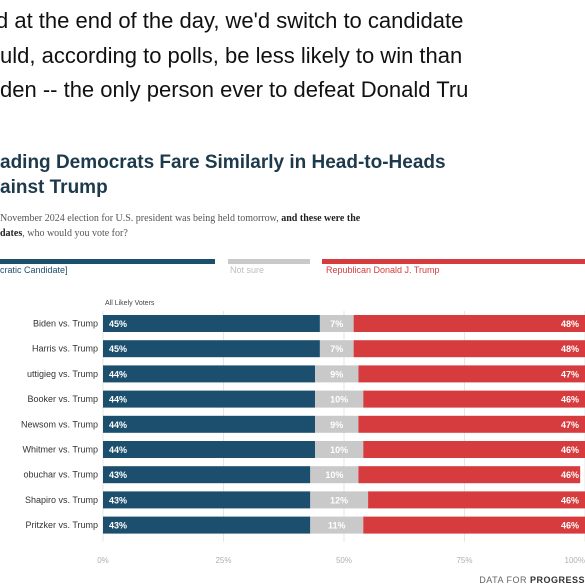 The height and width of the screenshot is (585, 585). Describe the element at coordinates (103, 560) in the screenshot. I see `x-tick-label: 0%` at that location.